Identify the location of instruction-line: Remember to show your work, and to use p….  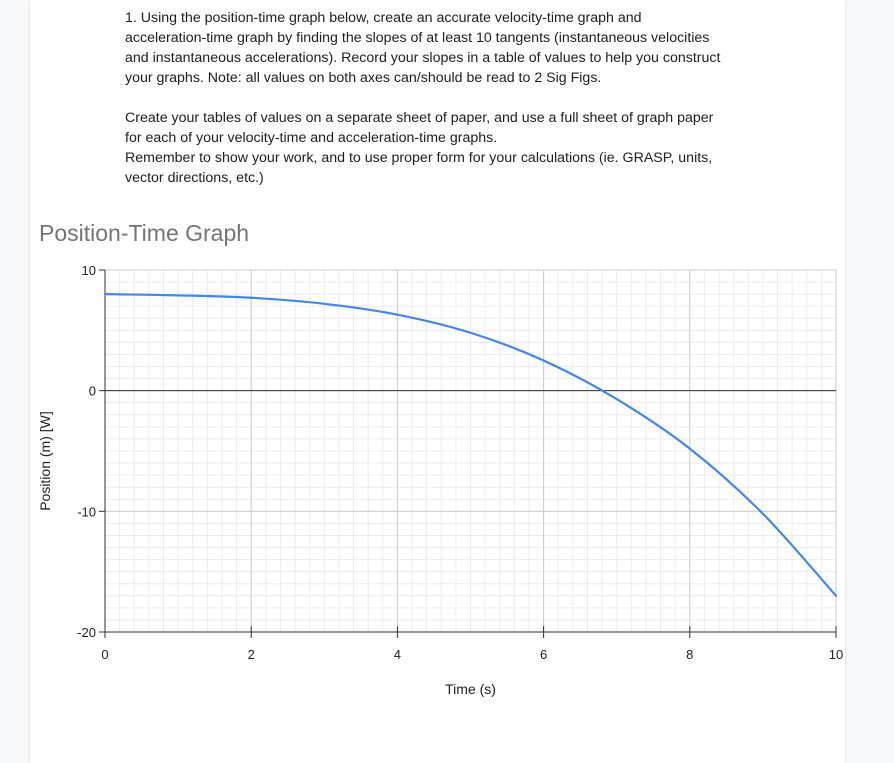
(419, 158).